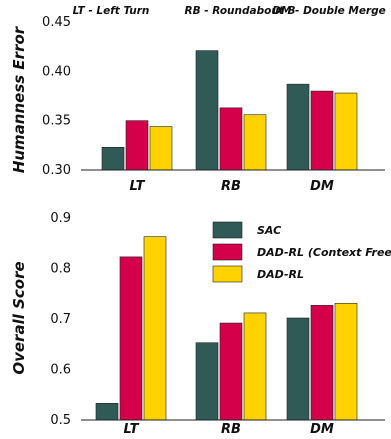  I want to click on y-tick-label: 0.6, so click(60, 370).